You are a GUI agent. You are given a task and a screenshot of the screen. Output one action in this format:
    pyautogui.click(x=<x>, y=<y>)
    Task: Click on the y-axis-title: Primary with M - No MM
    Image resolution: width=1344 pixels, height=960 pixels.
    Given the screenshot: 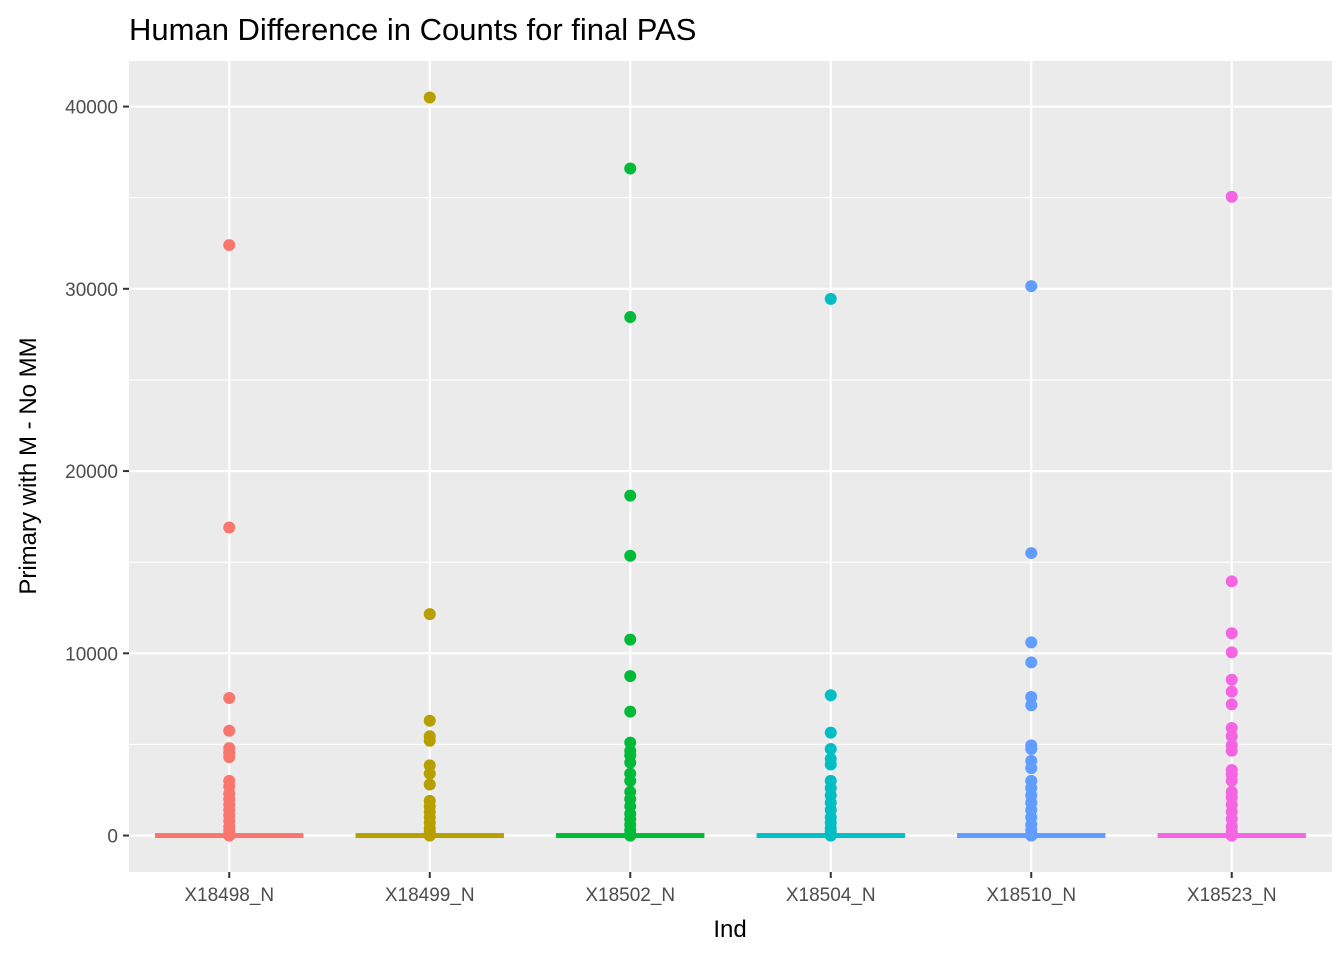 What is the action you would take?
    pyautogui.click(x=28, y=465)
    